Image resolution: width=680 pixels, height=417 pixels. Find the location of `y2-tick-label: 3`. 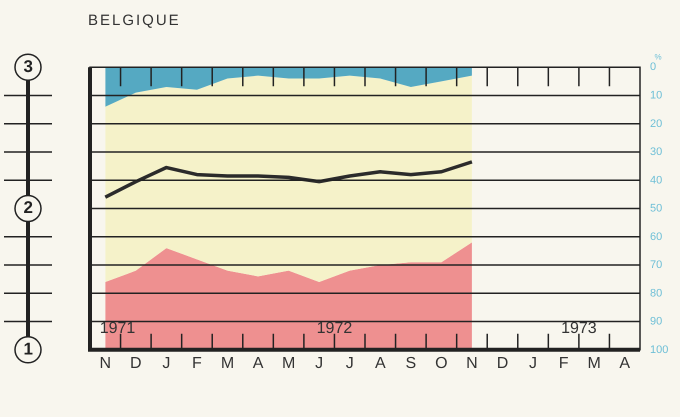

y2-tick-label: 3 is located at coordinates (28, 66).